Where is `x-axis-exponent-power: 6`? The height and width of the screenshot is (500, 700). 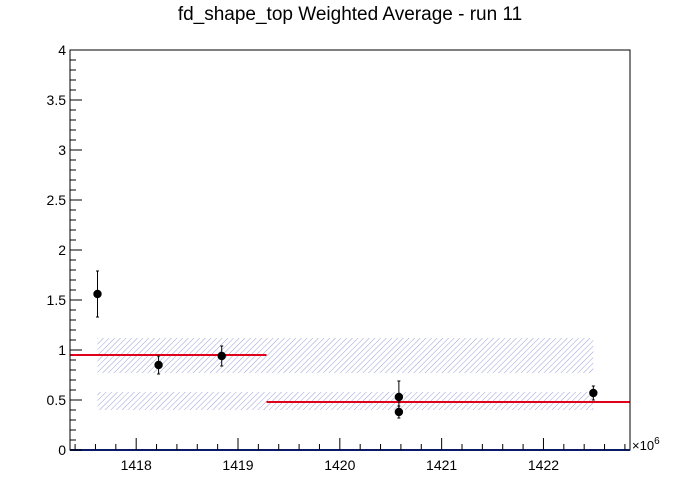
x-axis-exponent-power: 6 is located at coordinates (657, 441).